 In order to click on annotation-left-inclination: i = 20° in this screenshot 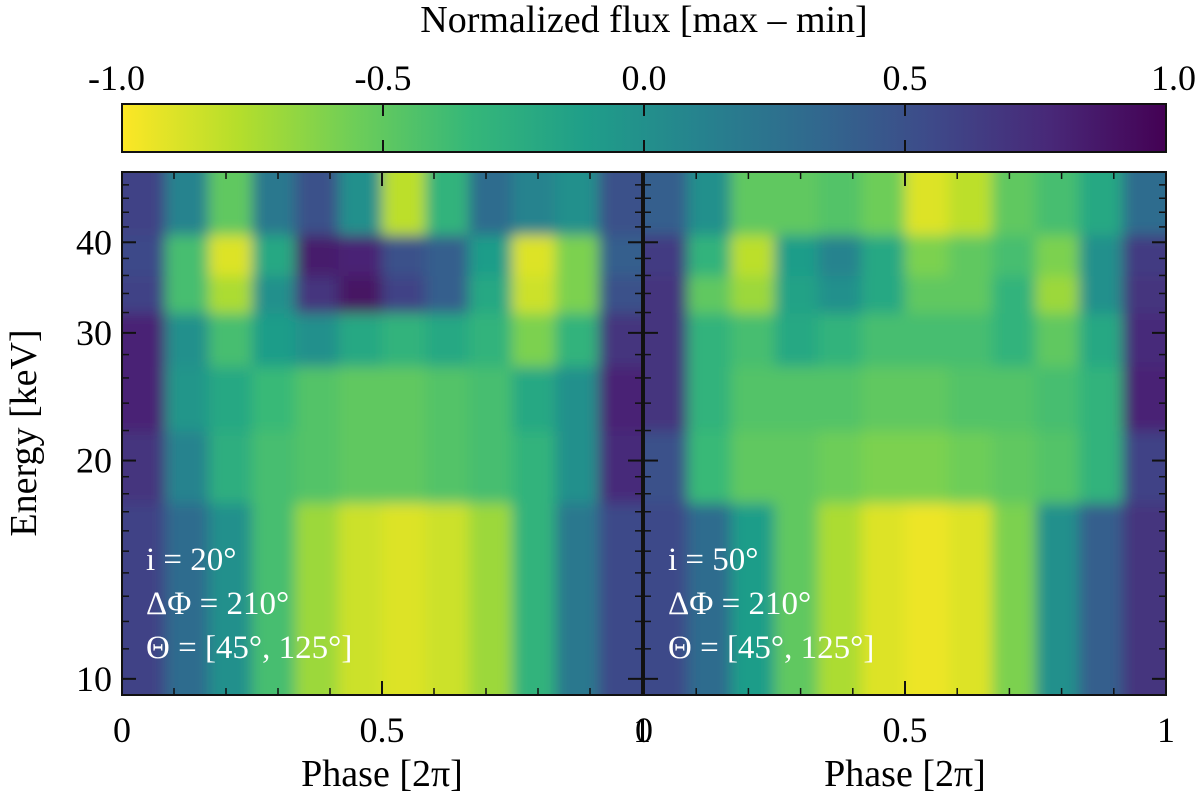, I will do `click(191, 560)`.